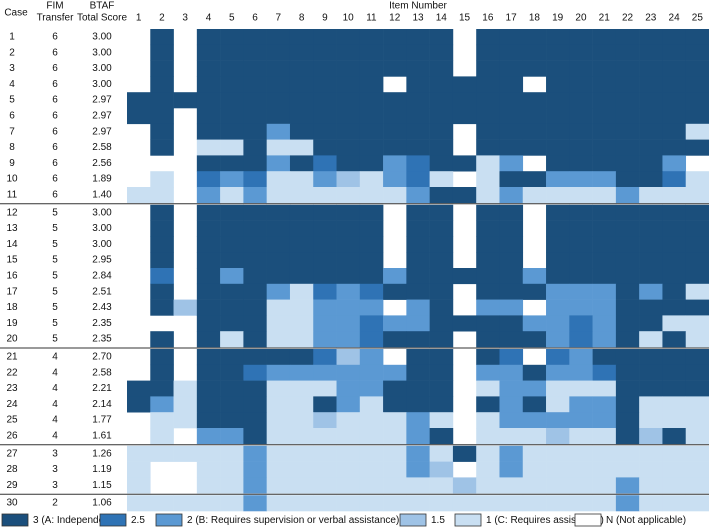 The image size is (709, 528). What do you see at coordinates (255, 18) in the screenshot?
I see `x-tick-label: 6` at bounding box center [255, 18].